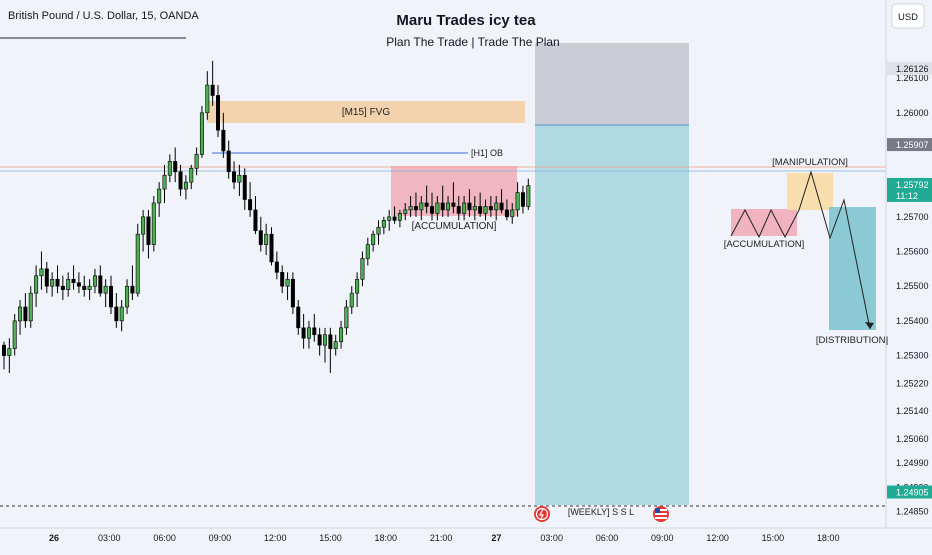  Describe the element at coordinates (109, 538) in the screenshot. I see `time-tick-label: 03:00` at that location.